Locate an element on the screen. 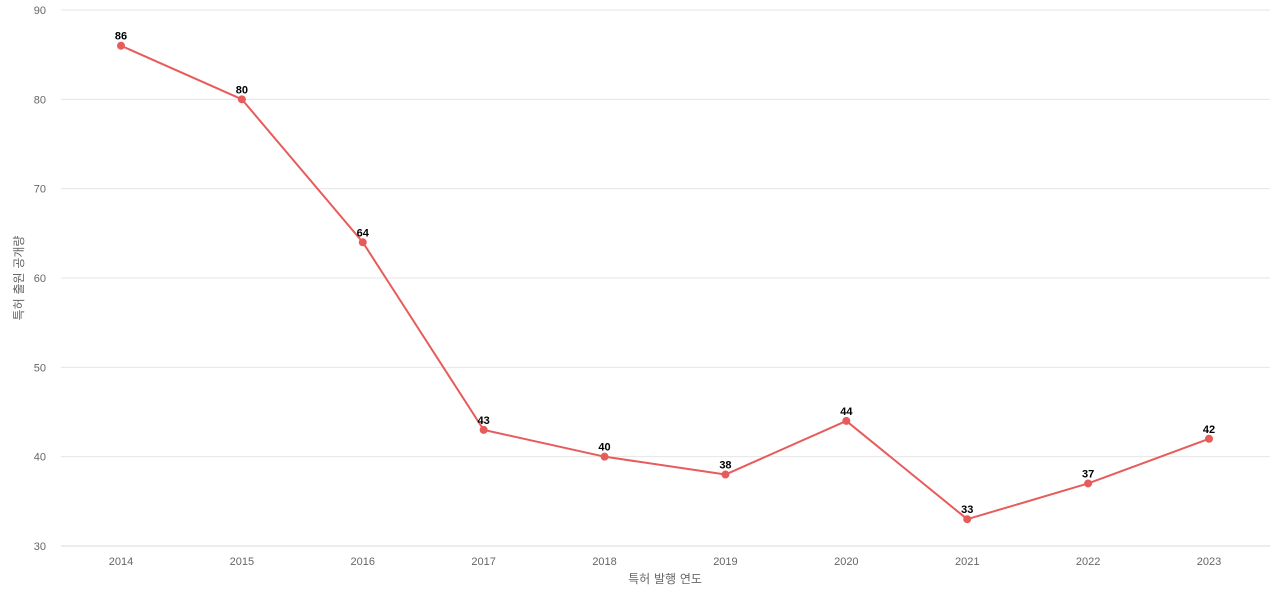 The image size is (1280, 600). x-tick-label: 2021 is located at coordinates (967, 562).